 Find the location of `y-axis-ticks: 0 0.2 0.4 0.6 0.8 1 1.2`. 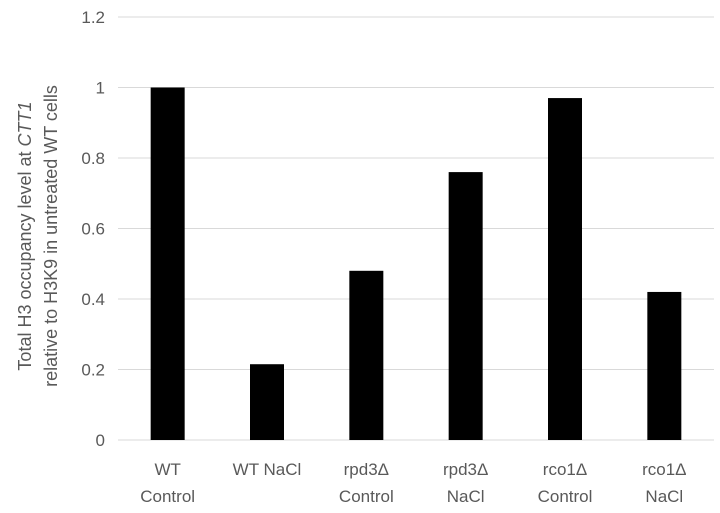

y-axis-ticks: 0 0.2 0.4 0.6 0.8 1 1.2 is located at coordinates (93, 229).